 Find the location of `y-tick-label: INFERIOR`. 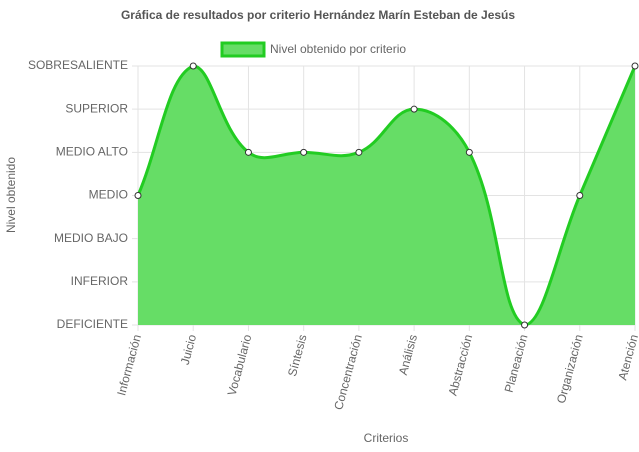

y-tick-label: INFERIOR is located at coordinates (100, 281).